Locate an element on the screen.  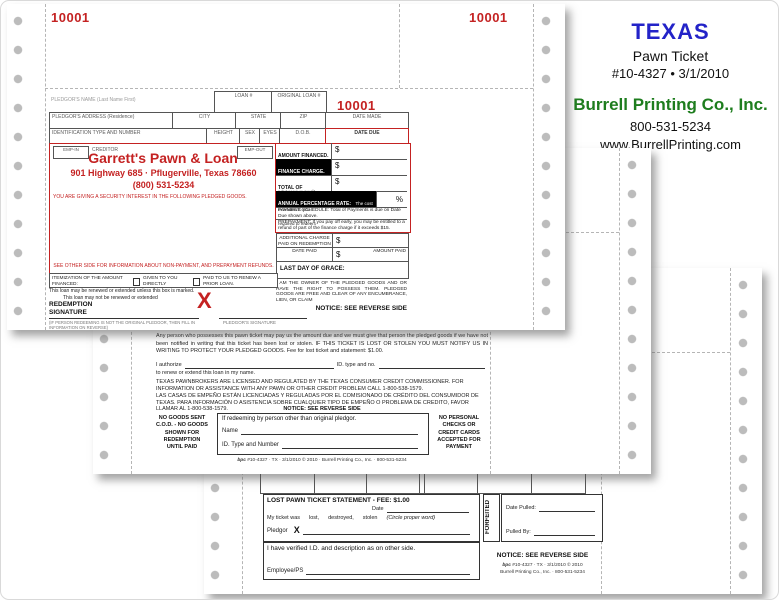
date-pulled-line is located at coordinates (566, 508).